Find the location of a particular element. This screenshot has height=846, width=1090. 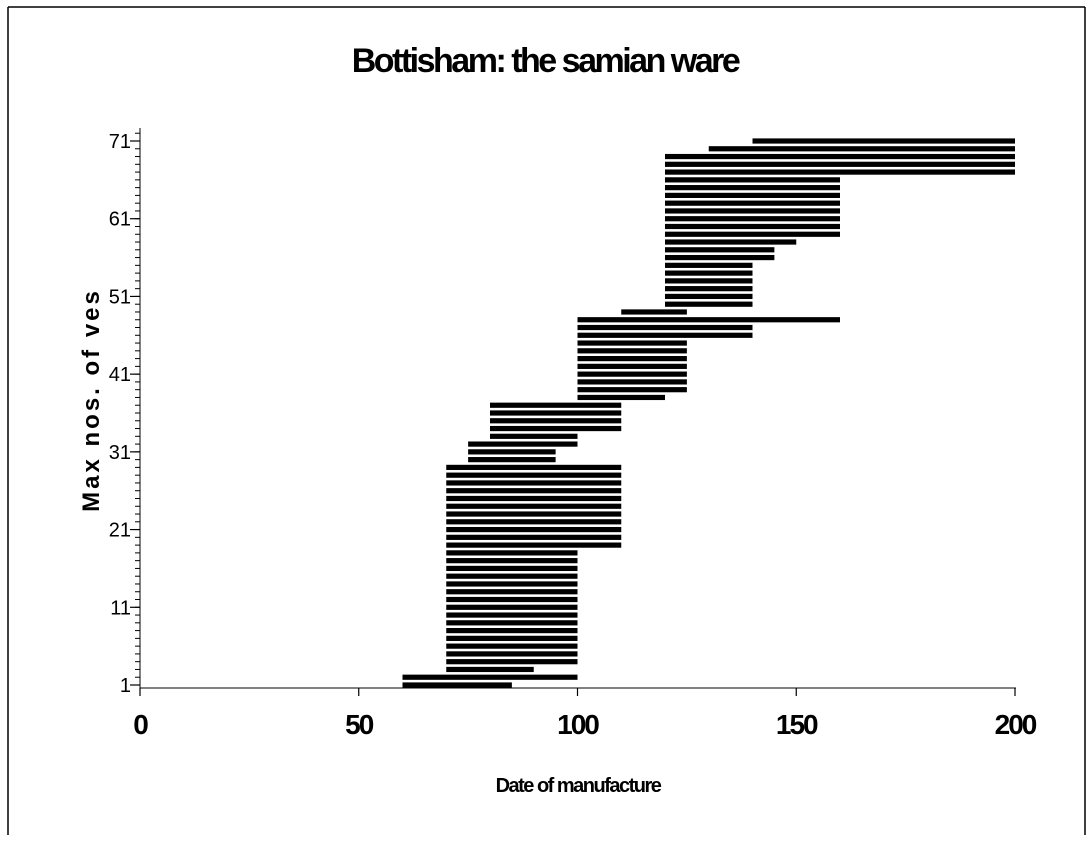

x-tick-label: 100 is located at coordinates (578, 724).